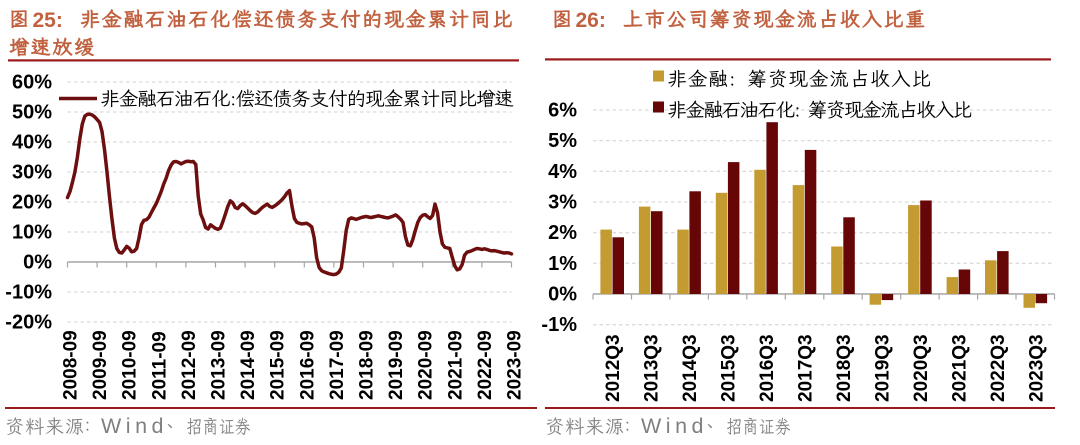 Image resolution: width=1080 pixels, height=445 pixels. What do you see at coordinates (959, 368) in the screenshot?
I see `svg-text: 2021Q3` at bounding box center [959, 368].